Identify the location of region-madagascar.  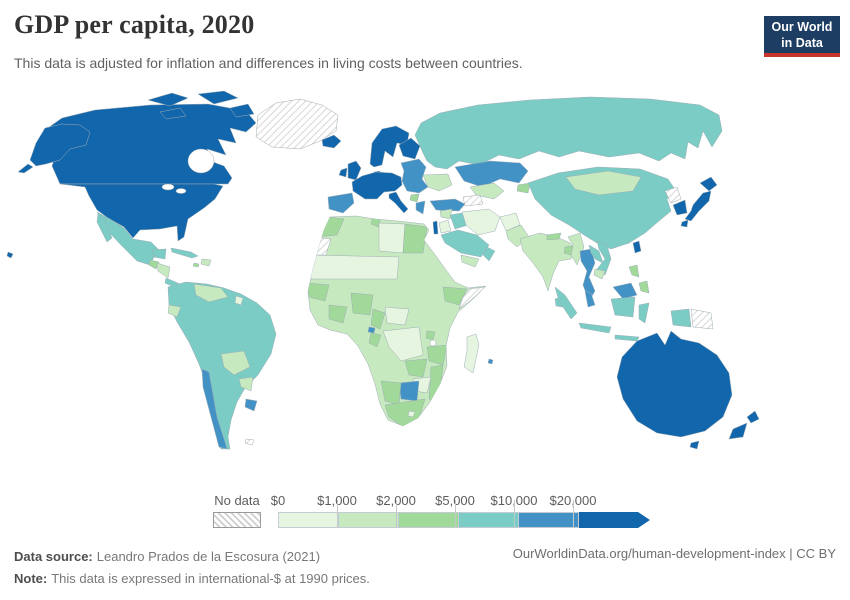
(471, 353).